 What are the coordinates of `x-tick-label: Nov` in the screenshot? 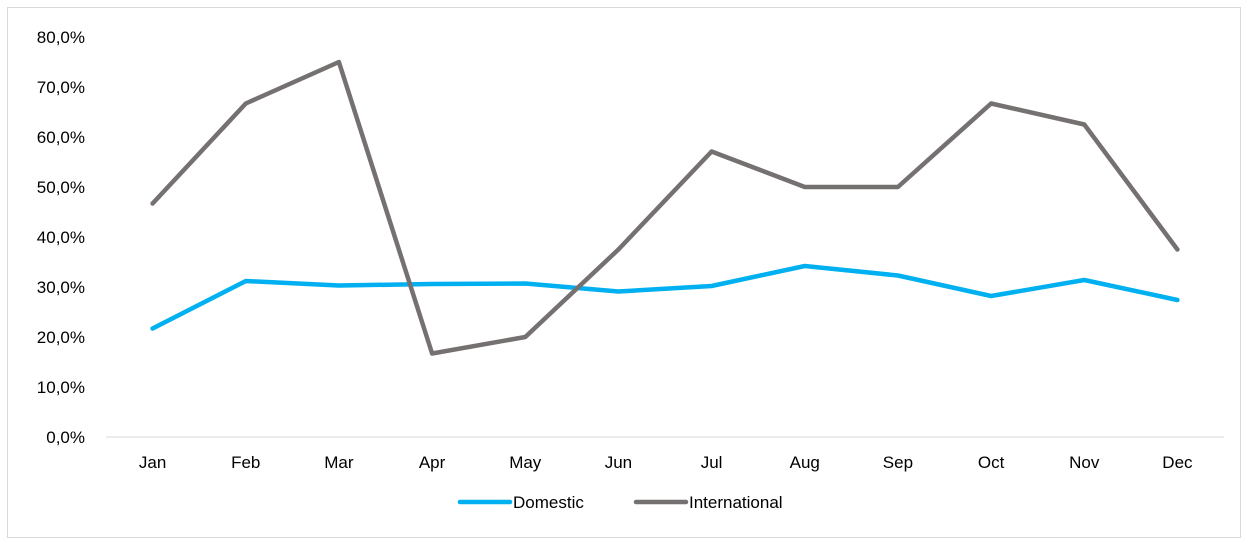 It's located at (1084, 462).